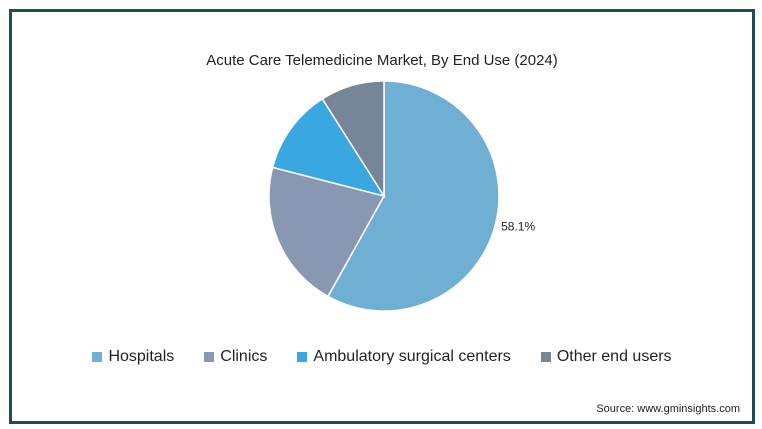 The image size is (762, 429). Describe the element at coordinates (327, 232) in the screenshot. I see `pie-slice-clinics` at that location.